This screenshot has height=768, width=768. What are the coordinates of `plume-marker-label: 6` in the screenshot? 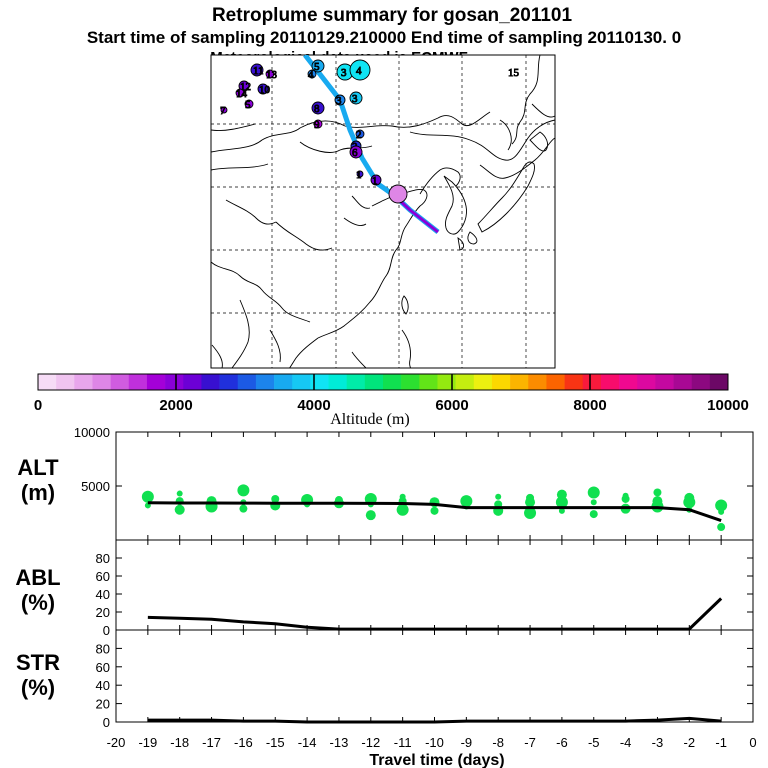 It's located at (355, 153).